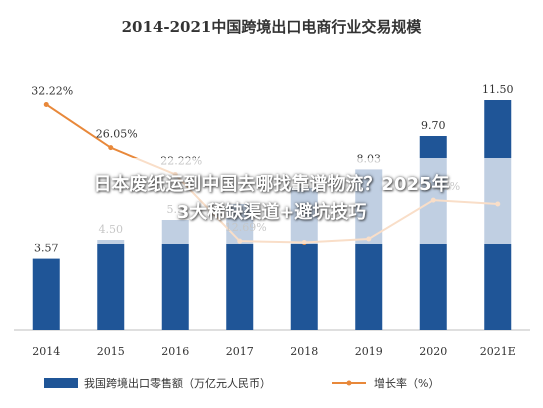  What do you see at coordinates (117, 134) in the screenshot?
I see `line-value-label: 26.05%` at bounding box center [117, 134].